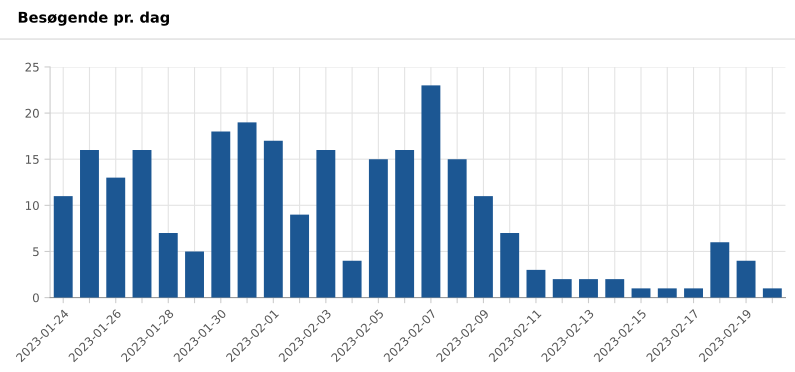 Image resolution: width=795 pixels, height=372 pixels. I want to click on y-tick-label: 15, so click(32, 159).